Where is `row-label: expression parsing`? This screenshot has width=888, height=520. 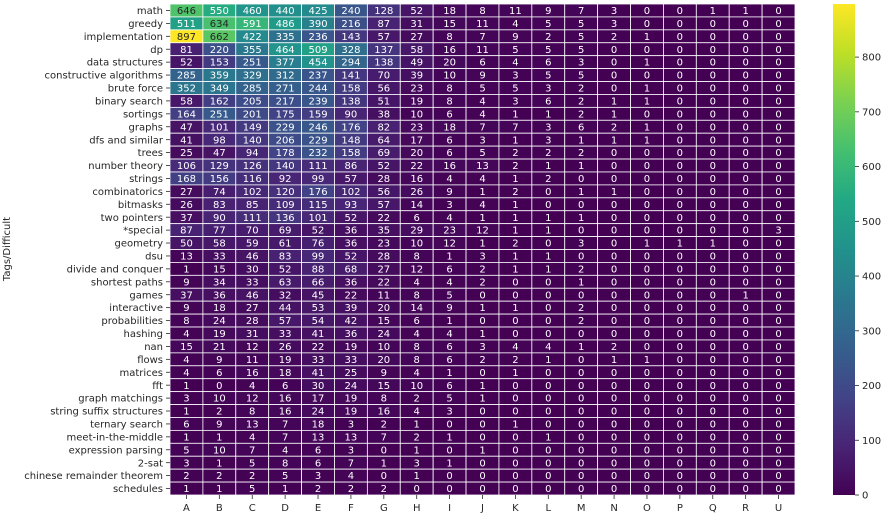 row-label: expression parsing is located at coordinates (116, 450).